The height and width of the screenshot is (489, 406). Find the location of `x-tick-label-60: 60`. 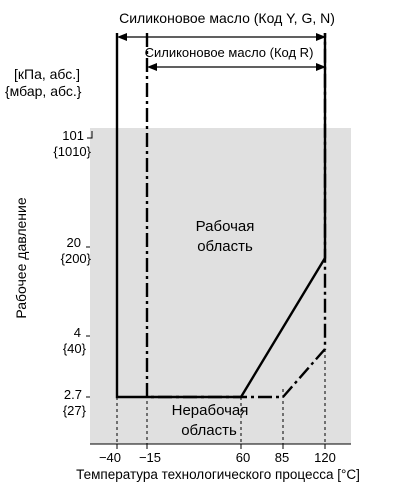

x-tick-label-60: 60 is located at coordinates (243, 457).